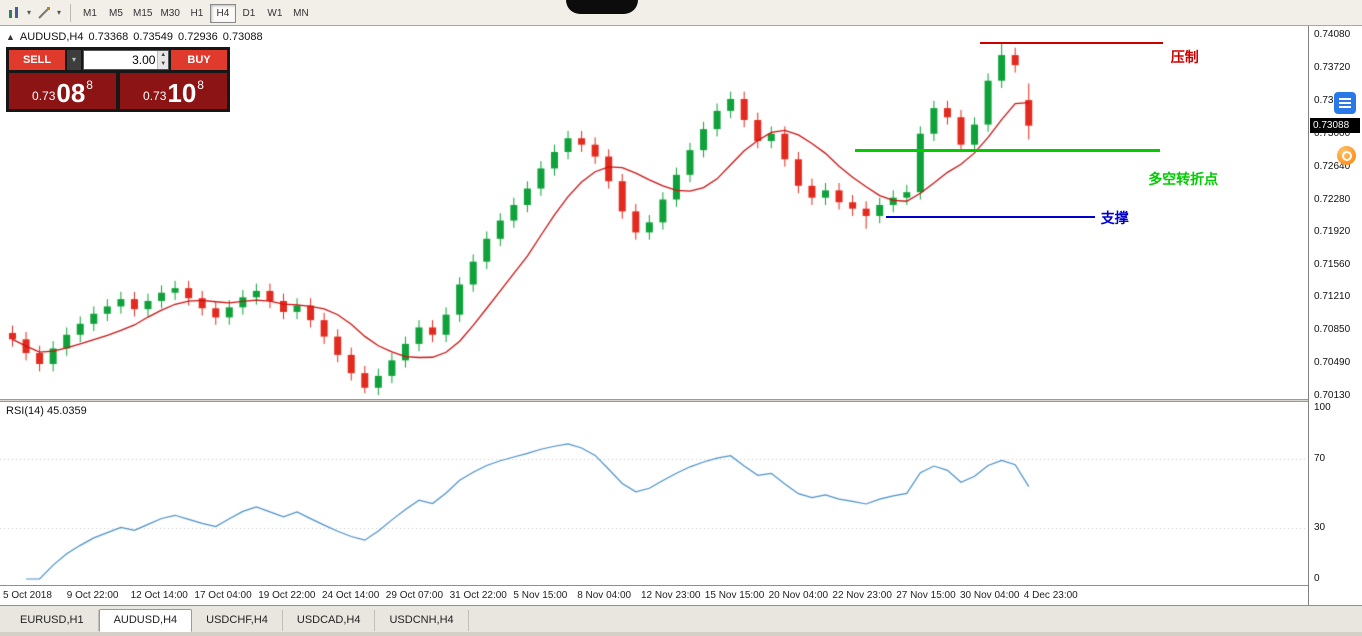  Describe the element at coordinates (222, 13) in the screenshot. I see `timeframe-button-h4: H4` at that location.